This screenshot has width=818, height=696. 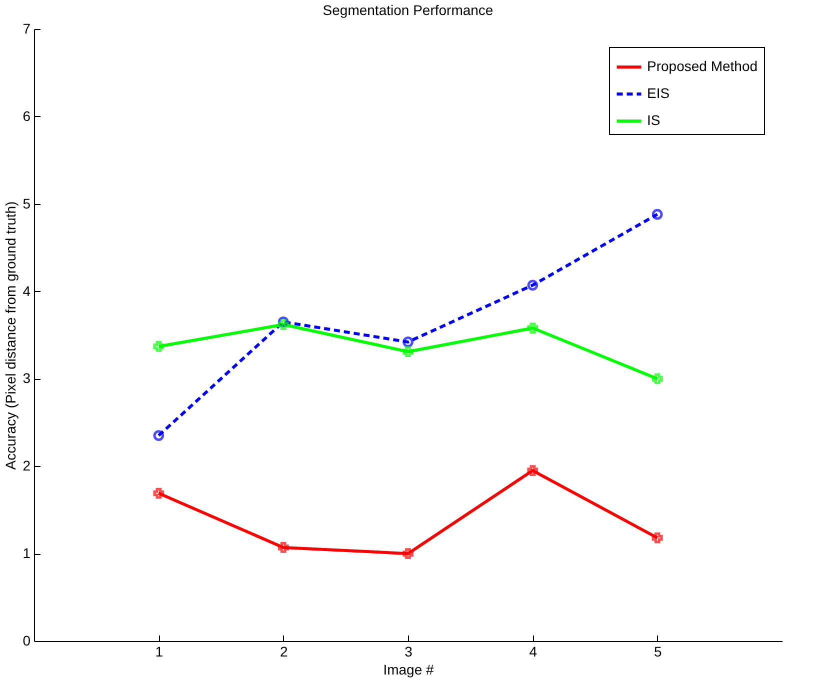 What do you see at coordinates (26, 553) in the screenshot?
I see `y-tick-label: 1` at bounding box center [26, 553].